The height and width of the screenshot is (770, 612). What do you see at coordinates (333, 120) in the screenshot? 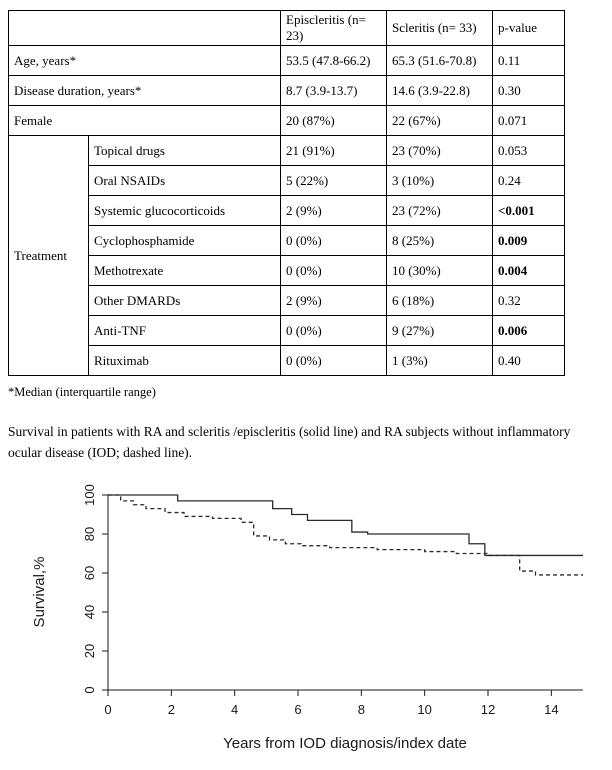
I see `cell-episcleritis: 20 (87%)` at bounding box center [333, 120].